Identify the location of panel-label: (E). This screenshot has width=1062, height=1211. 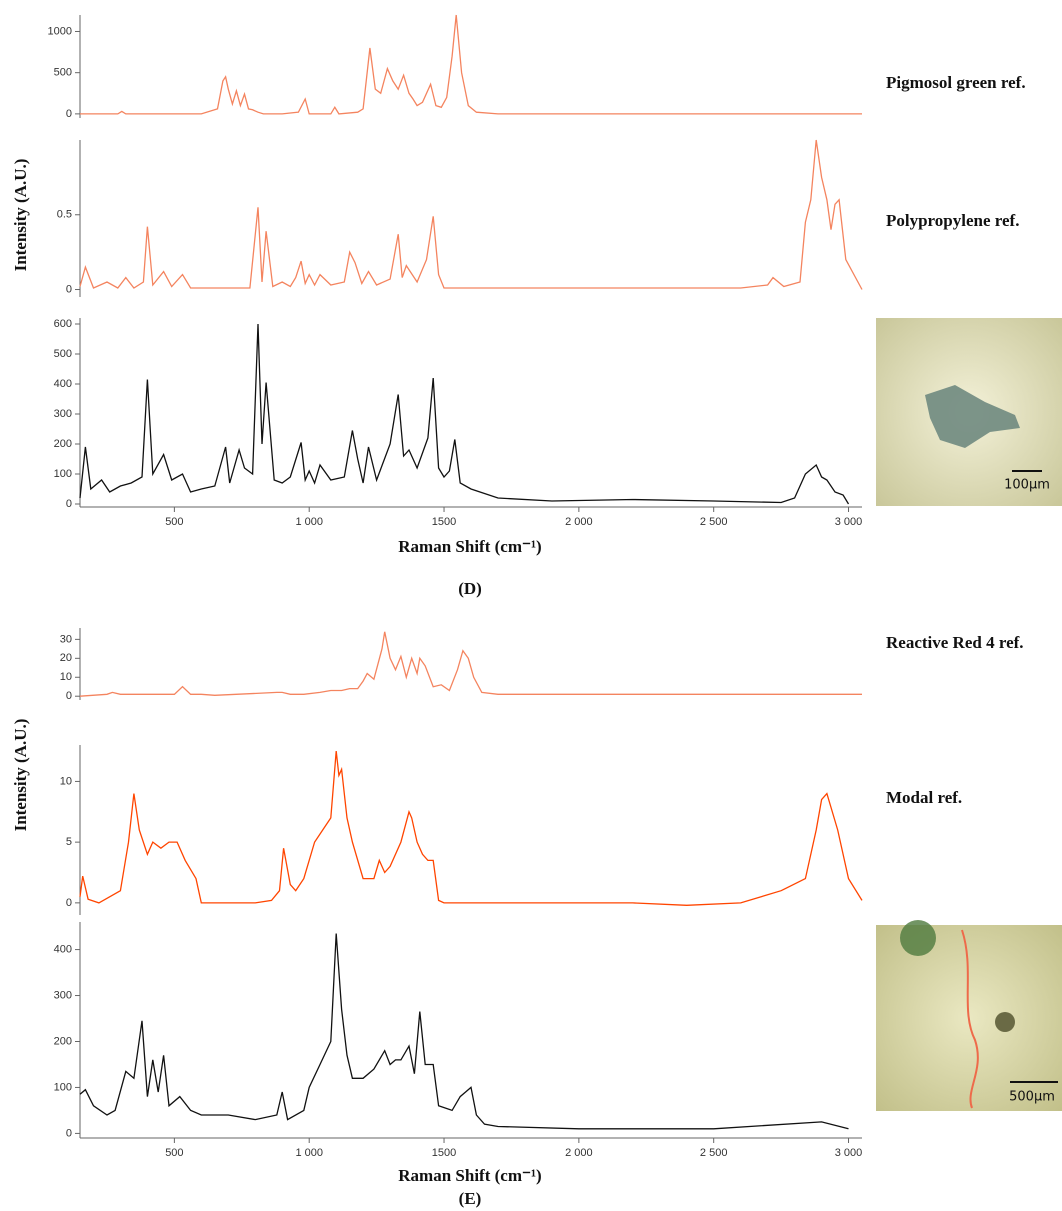
(470, 1198).